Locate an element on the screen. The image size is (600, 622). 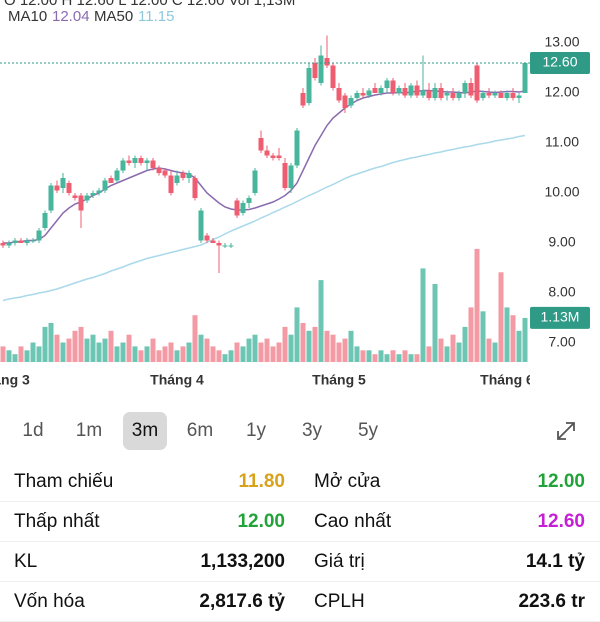
timeframe-button: 3m is located at coordinates (145, 431).